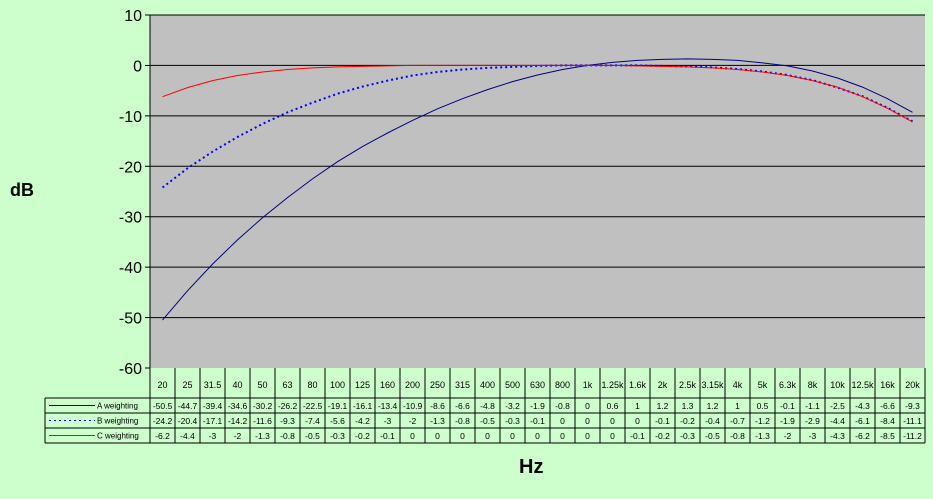 This screenshot has width=933, height=499. Describe the element at coordinates (238, 421) in the screenshot. I see `table-cell-value: -14.2` at that location.